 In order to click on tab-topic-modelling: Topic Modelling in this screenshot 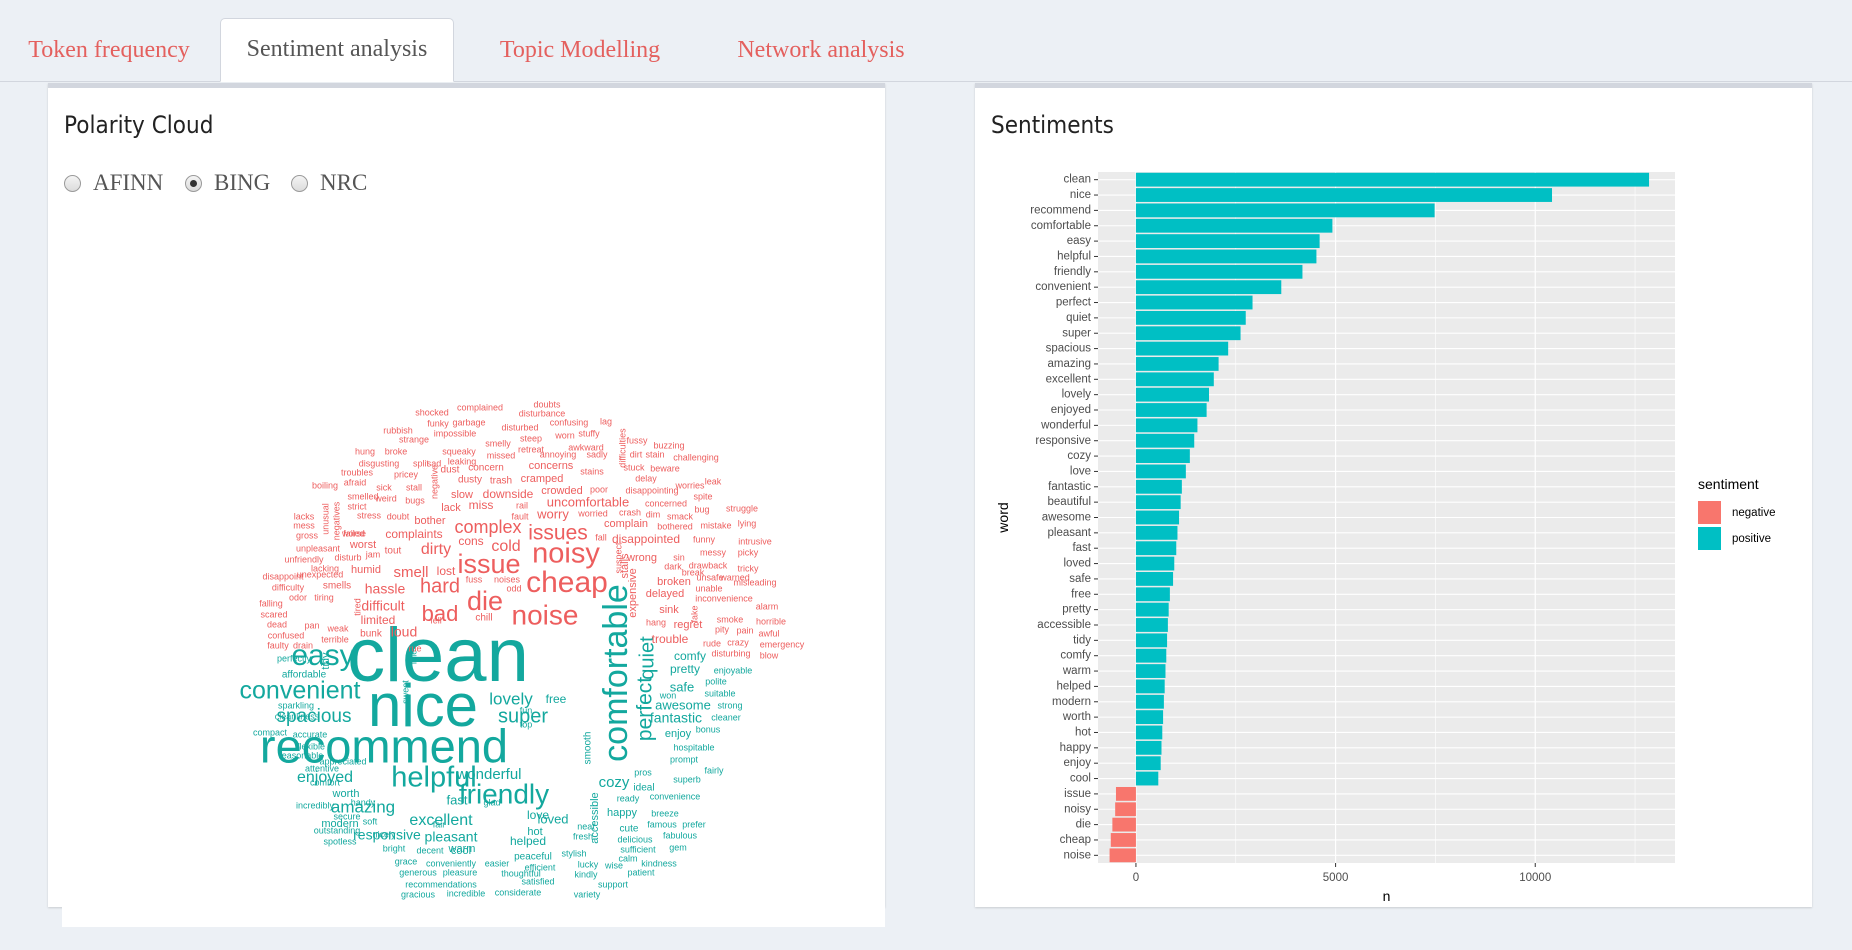, I will do `click(580, 50)`.